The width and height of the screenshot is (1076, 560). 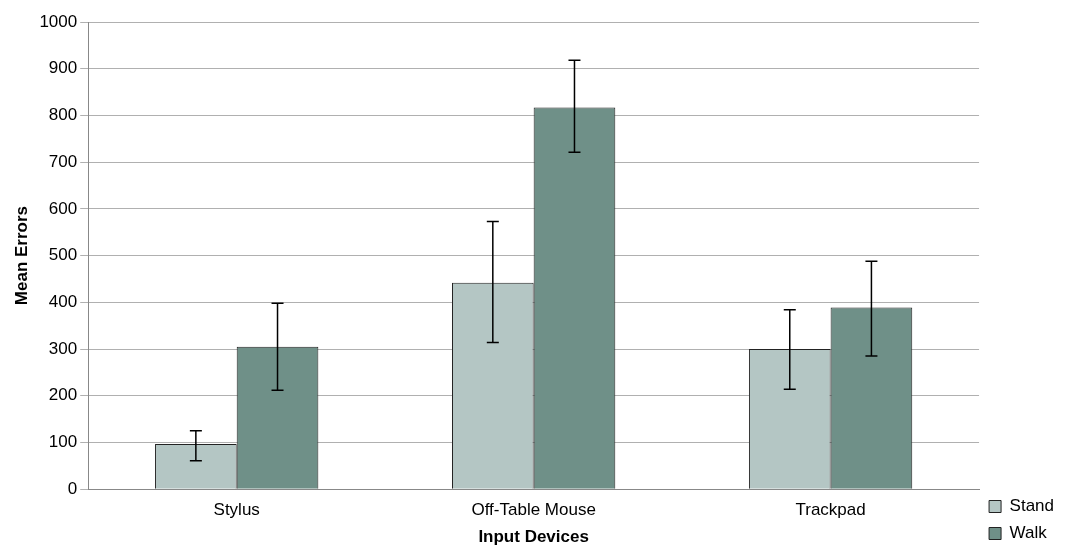 I want to click on y-tick-label: 500, so click(x=63, y=255).